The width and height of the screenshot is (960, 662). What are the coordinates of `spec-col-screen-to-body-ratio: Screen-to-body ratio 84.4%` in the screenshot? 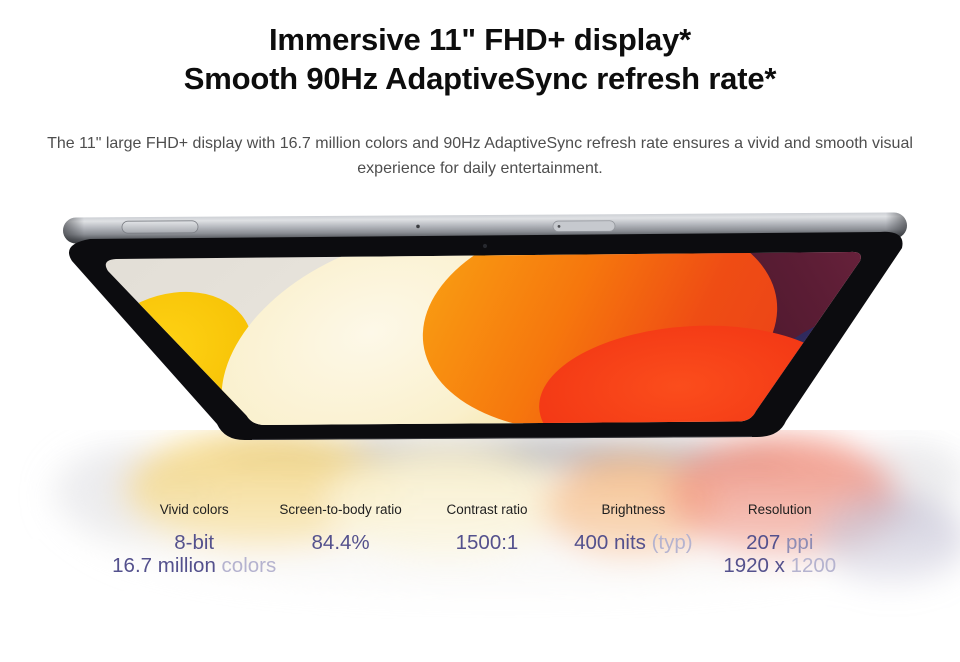 It's located at (340, 539).